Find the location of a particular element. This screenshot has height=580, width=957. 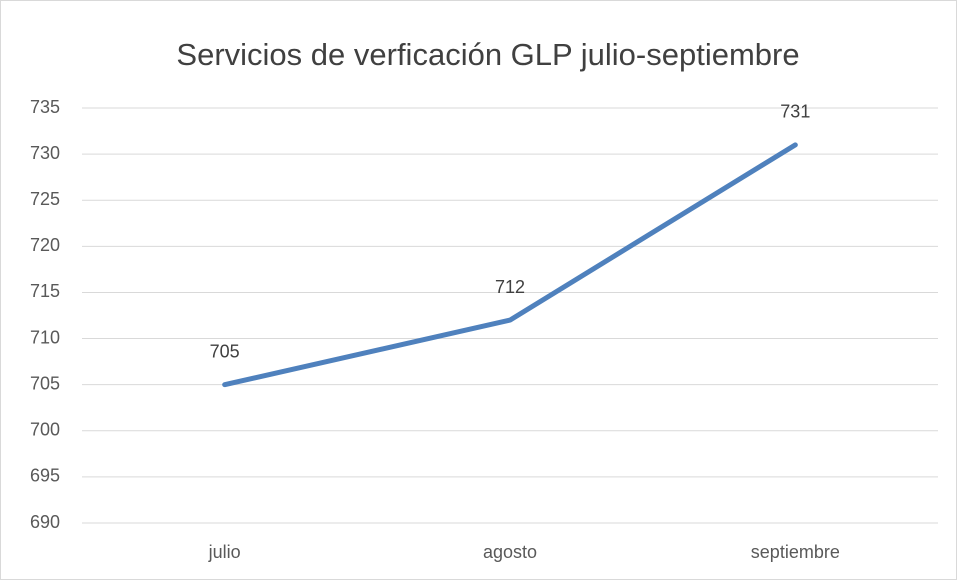

data-label: 705 is located at coordinates (225, 351).